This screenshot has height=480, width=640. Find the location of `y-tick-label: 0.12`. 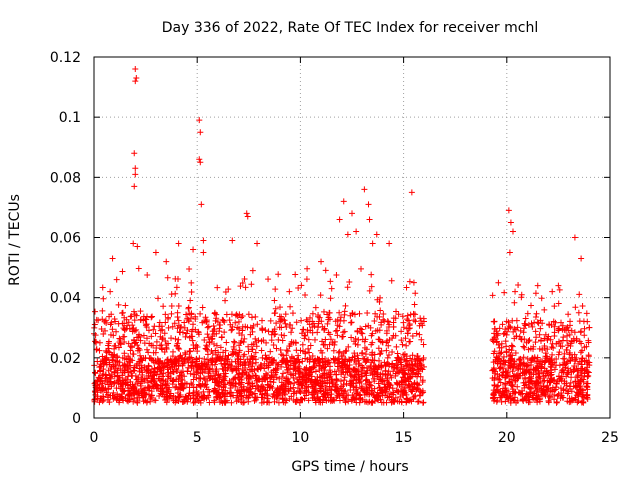

y-tick-label: 0.12 is located at coordinates (65, 58).